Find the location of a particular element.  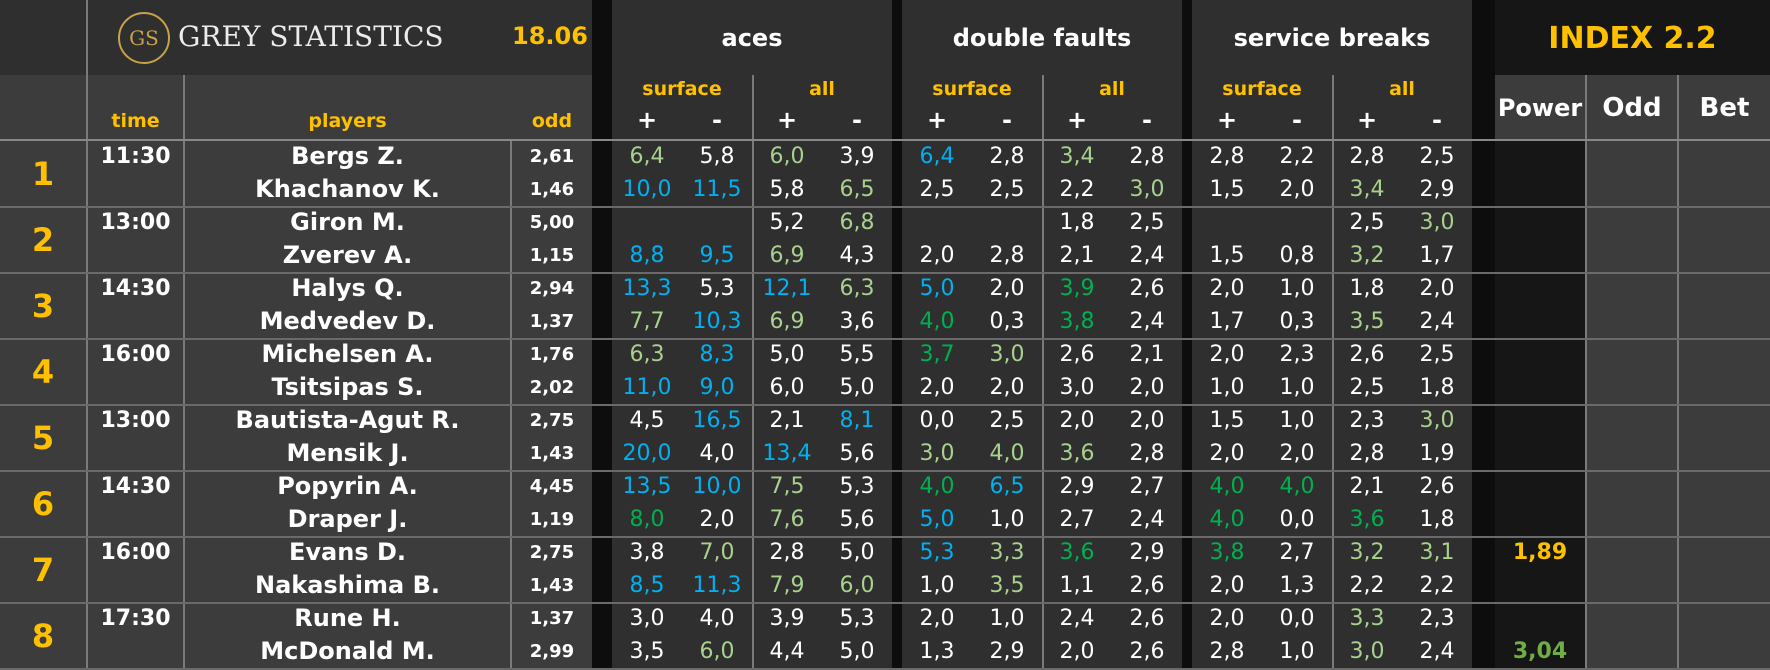

player-odd: 1,76 is located at coordinates (552, 354).